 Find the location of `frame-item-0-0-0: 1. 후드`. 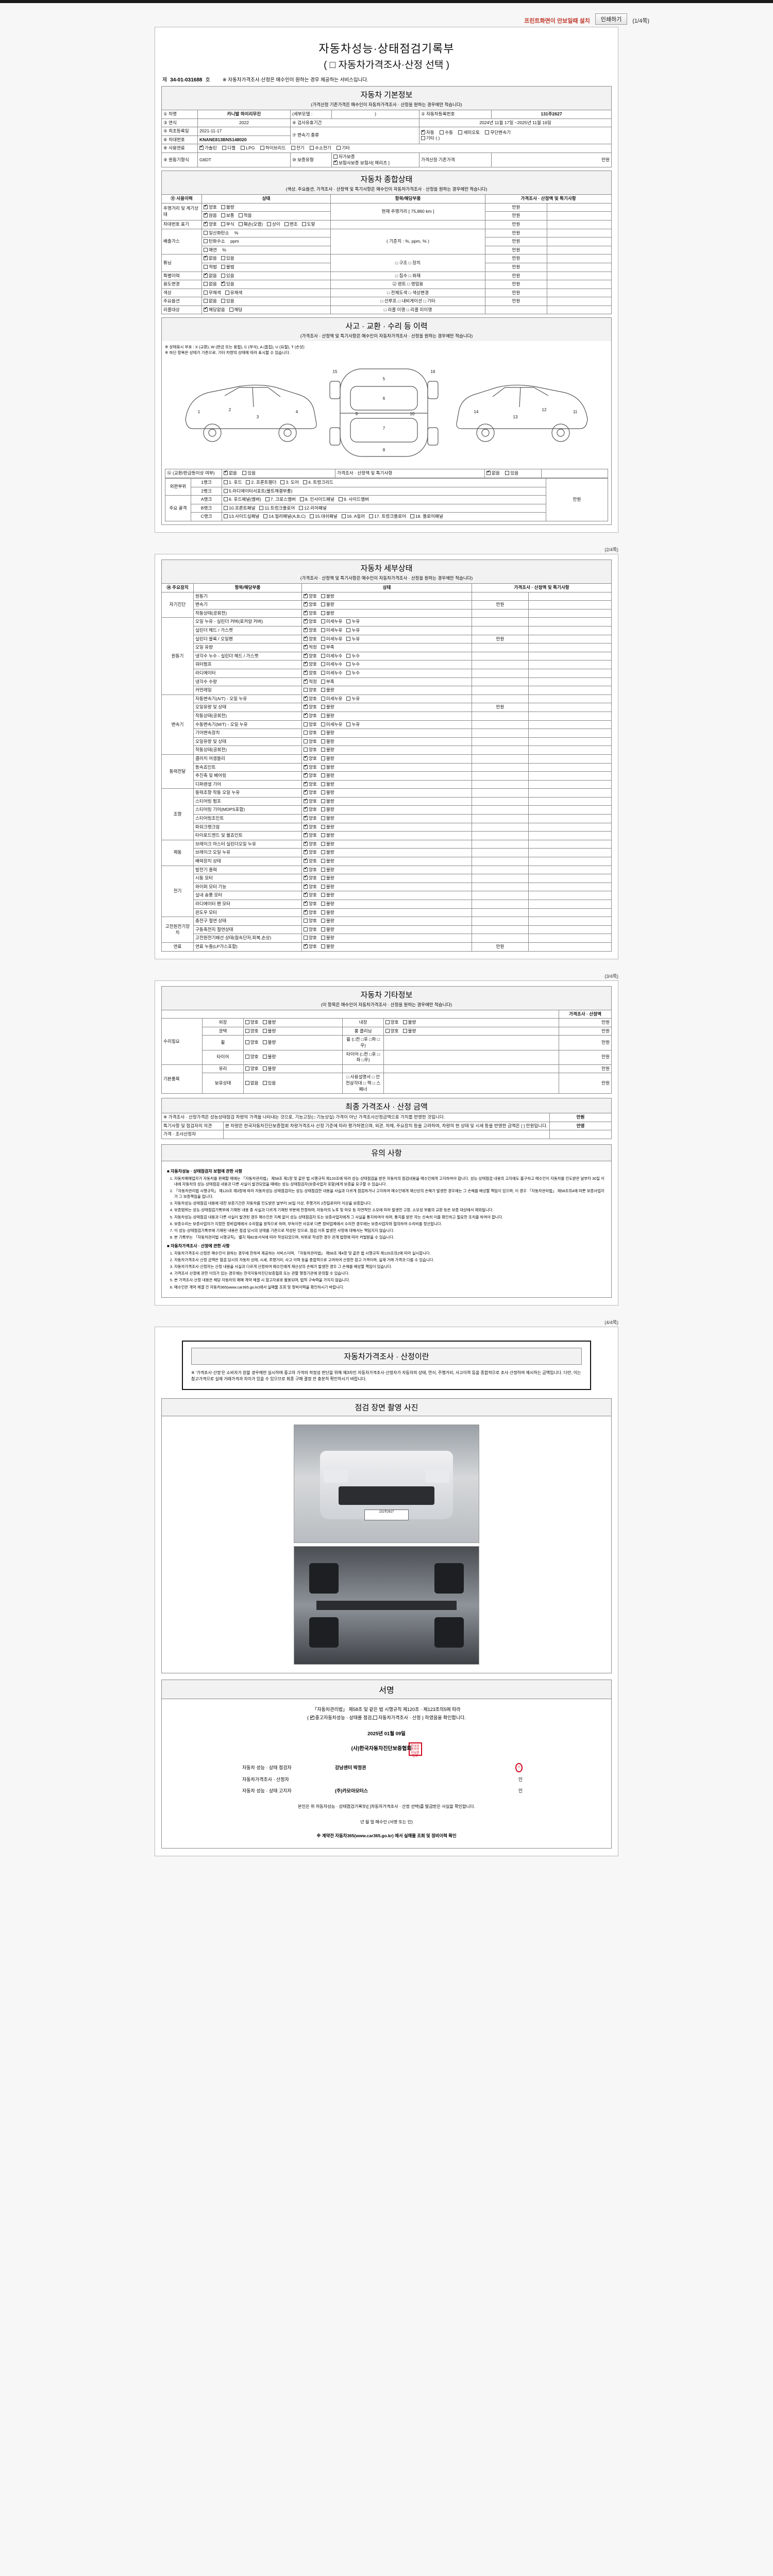

frame-item-0-0-0: 1. 후드 is located at coordinates (233, 483).